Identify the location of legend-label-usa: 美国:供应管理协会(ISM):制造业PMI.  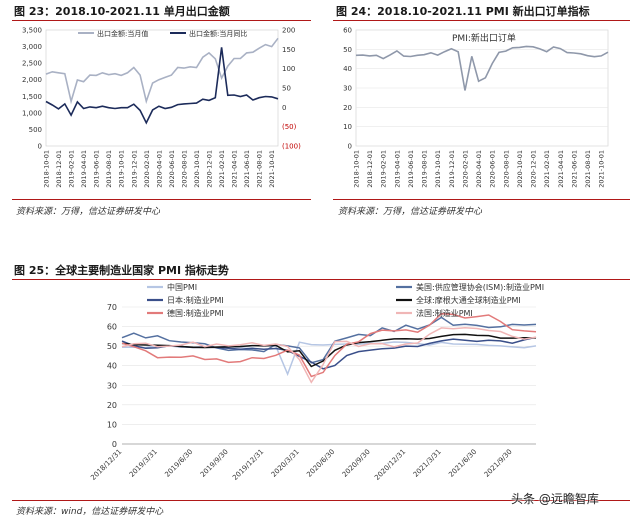
(480, 287).